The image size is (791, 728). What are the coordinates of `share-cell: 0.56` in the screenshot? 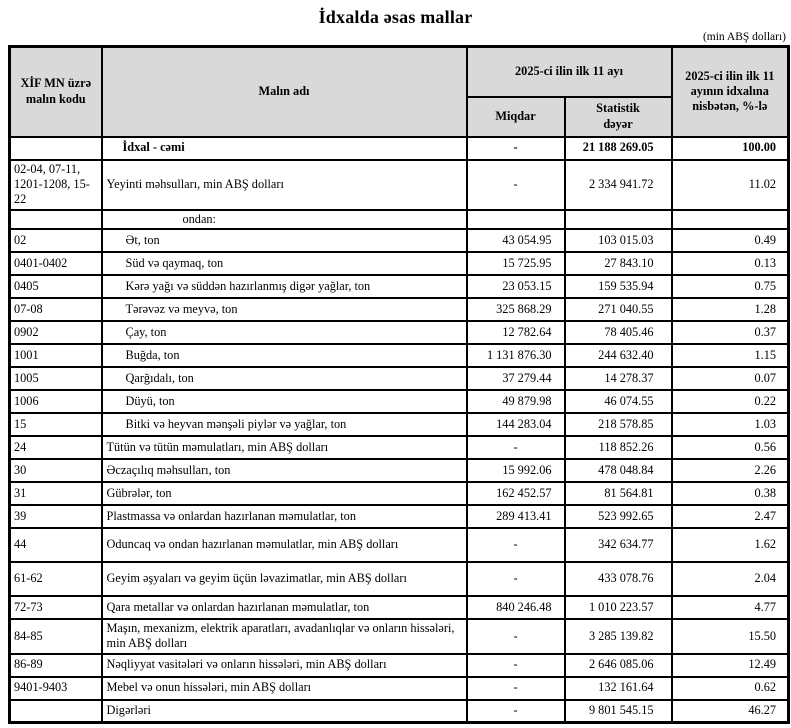 It's located at (730, 447).